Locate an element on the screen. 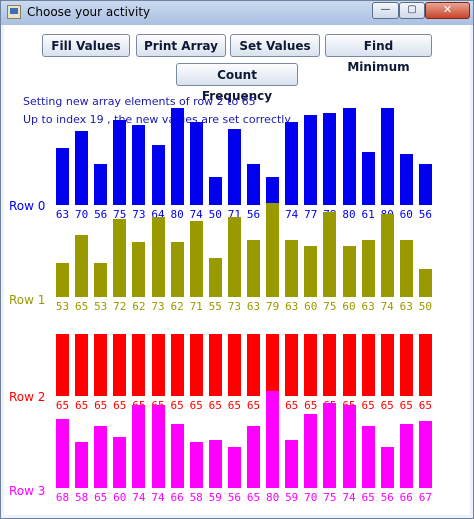  value-label-row0-index18: 60 is located at coordinates (406, 214).